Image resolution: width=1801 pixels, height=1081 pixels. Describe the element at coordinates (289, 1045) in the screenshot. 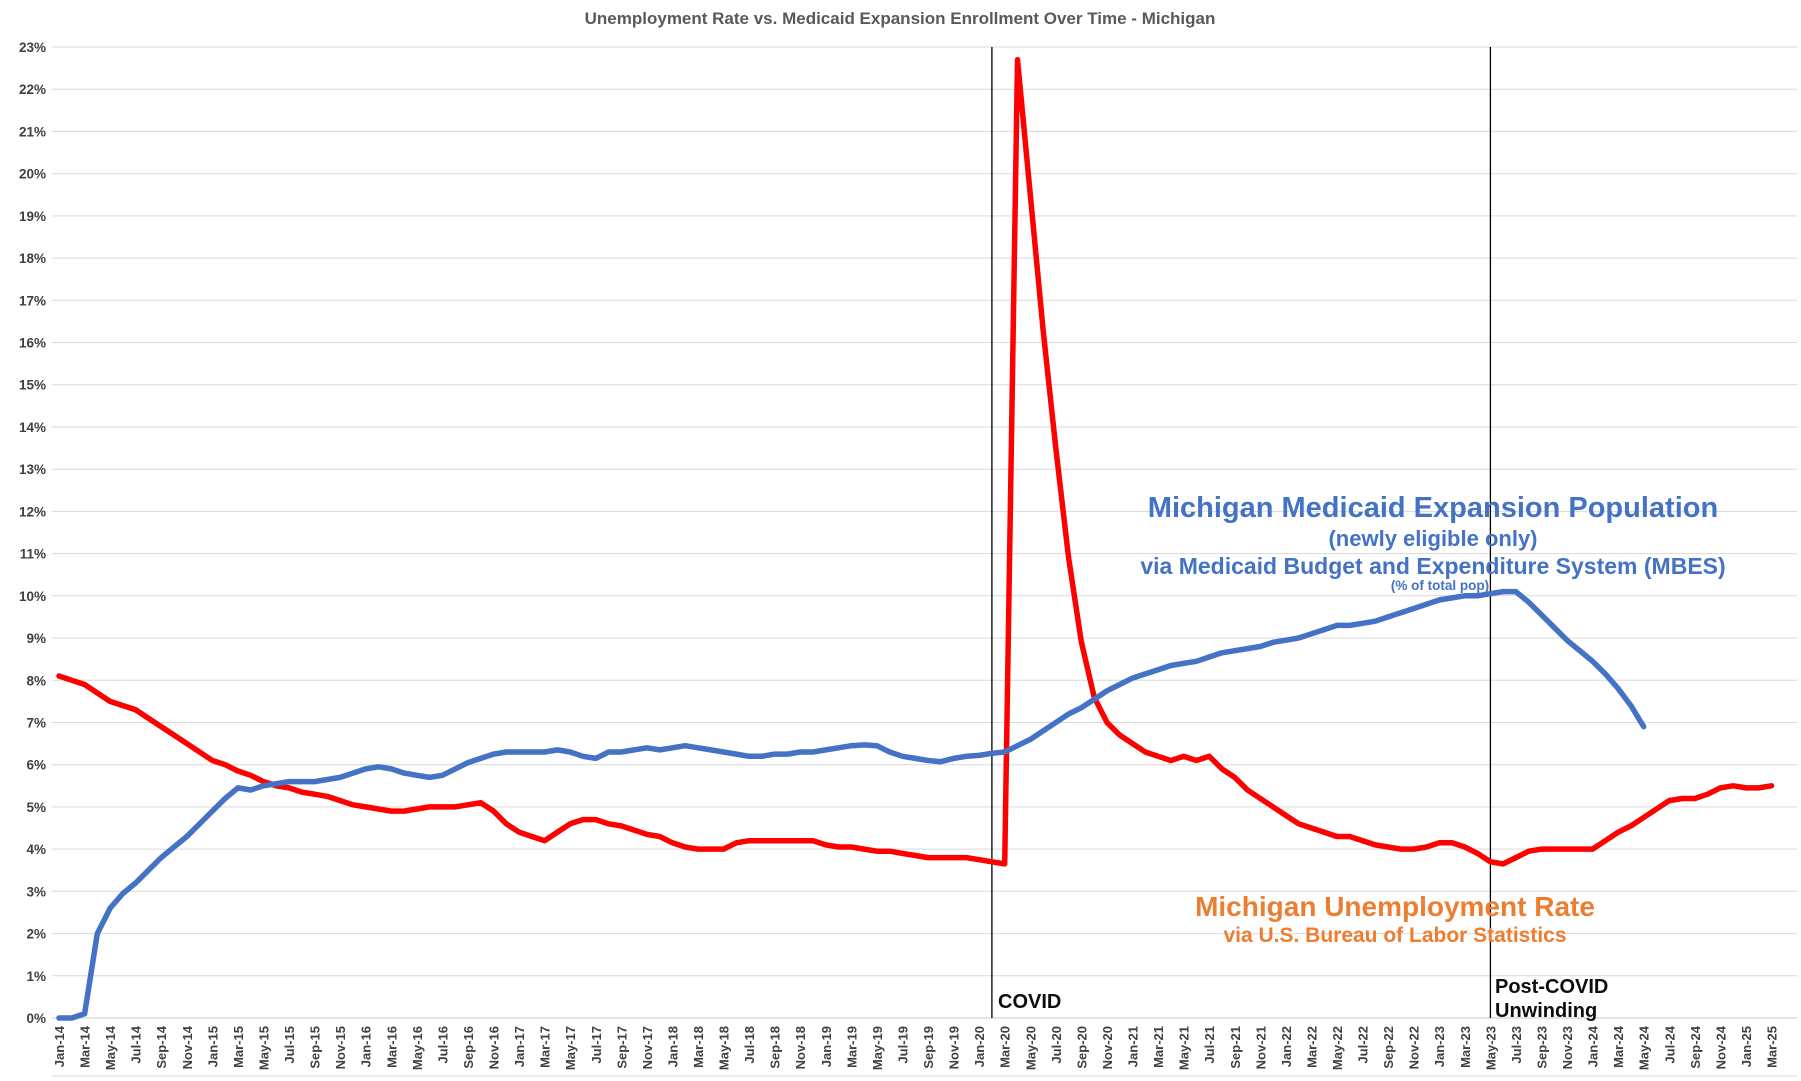

I see `x-tick-label: Jul-15` at that location.